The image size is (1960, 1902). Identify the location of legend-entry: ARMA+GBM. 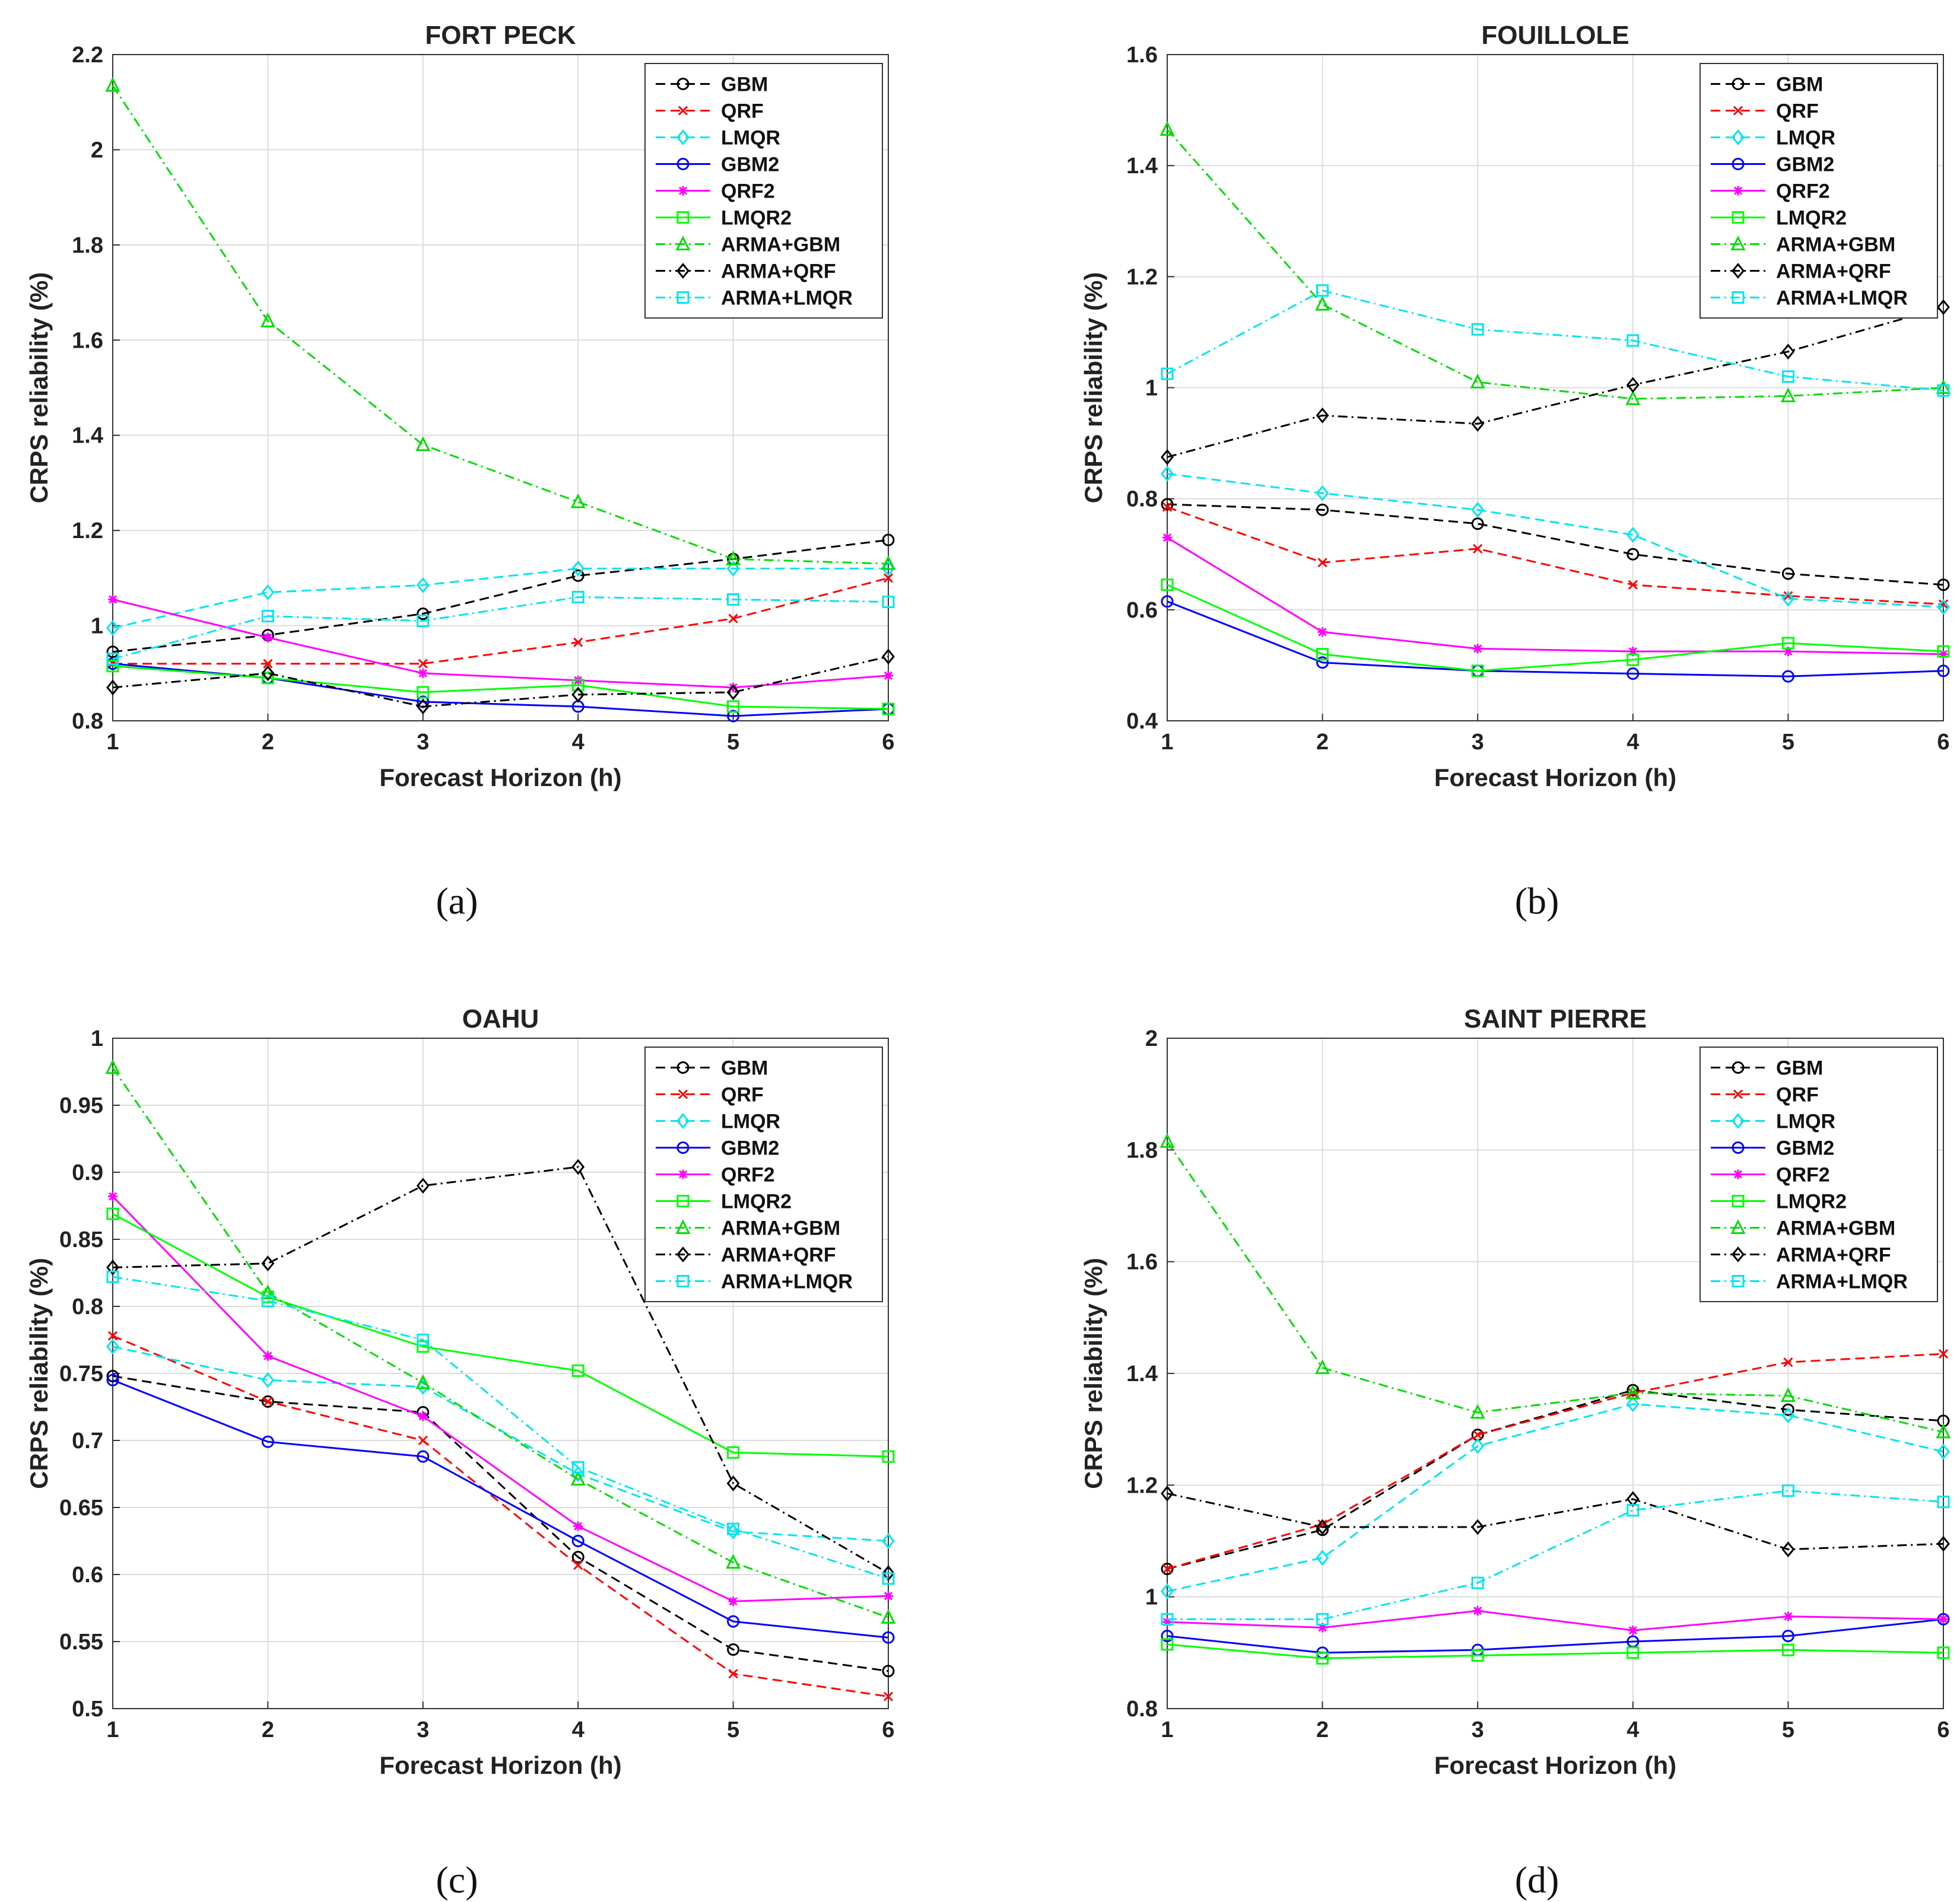
(1803, 1228).